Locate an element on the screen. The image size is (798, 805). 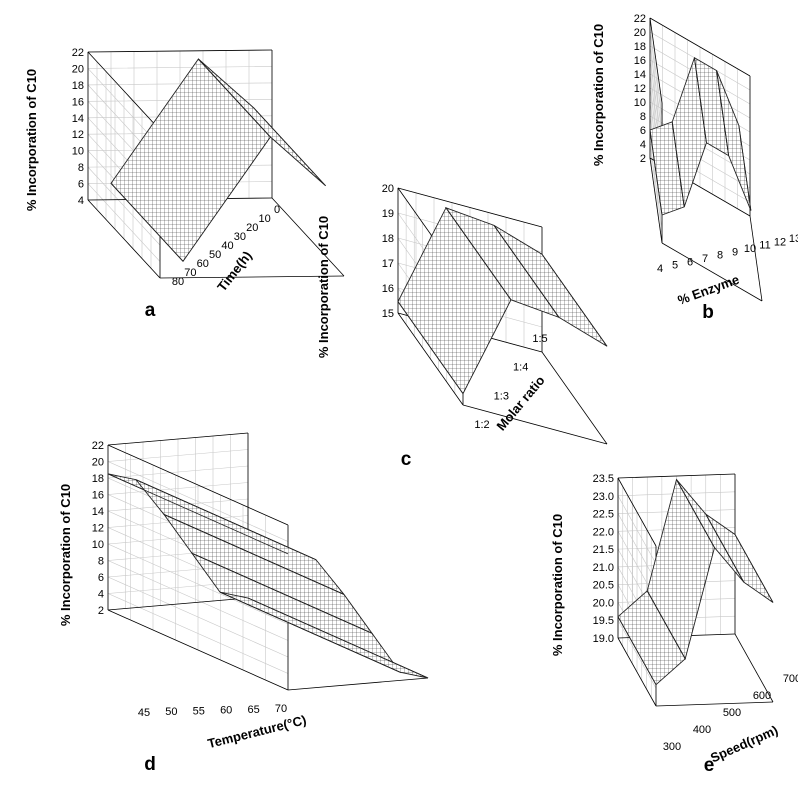
x-tick-label: 55 is located at coordinates (199, 711).